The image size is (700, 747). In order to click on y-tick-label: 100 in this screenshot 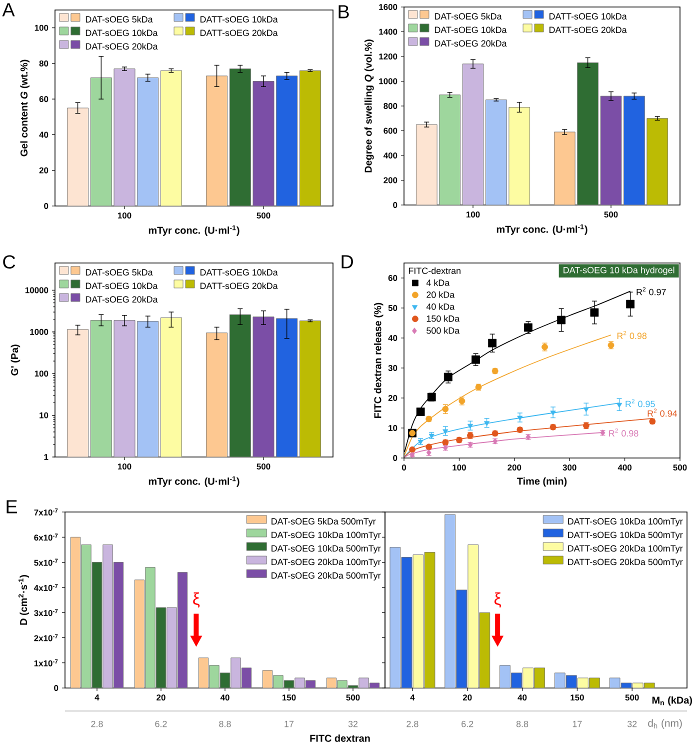, I will do `click(41, 27)`.